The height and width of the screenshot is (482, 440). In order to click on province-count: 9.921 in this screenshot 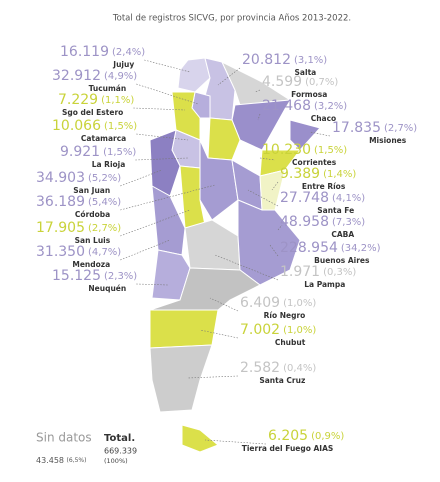, I will do `click(80, 152)`.